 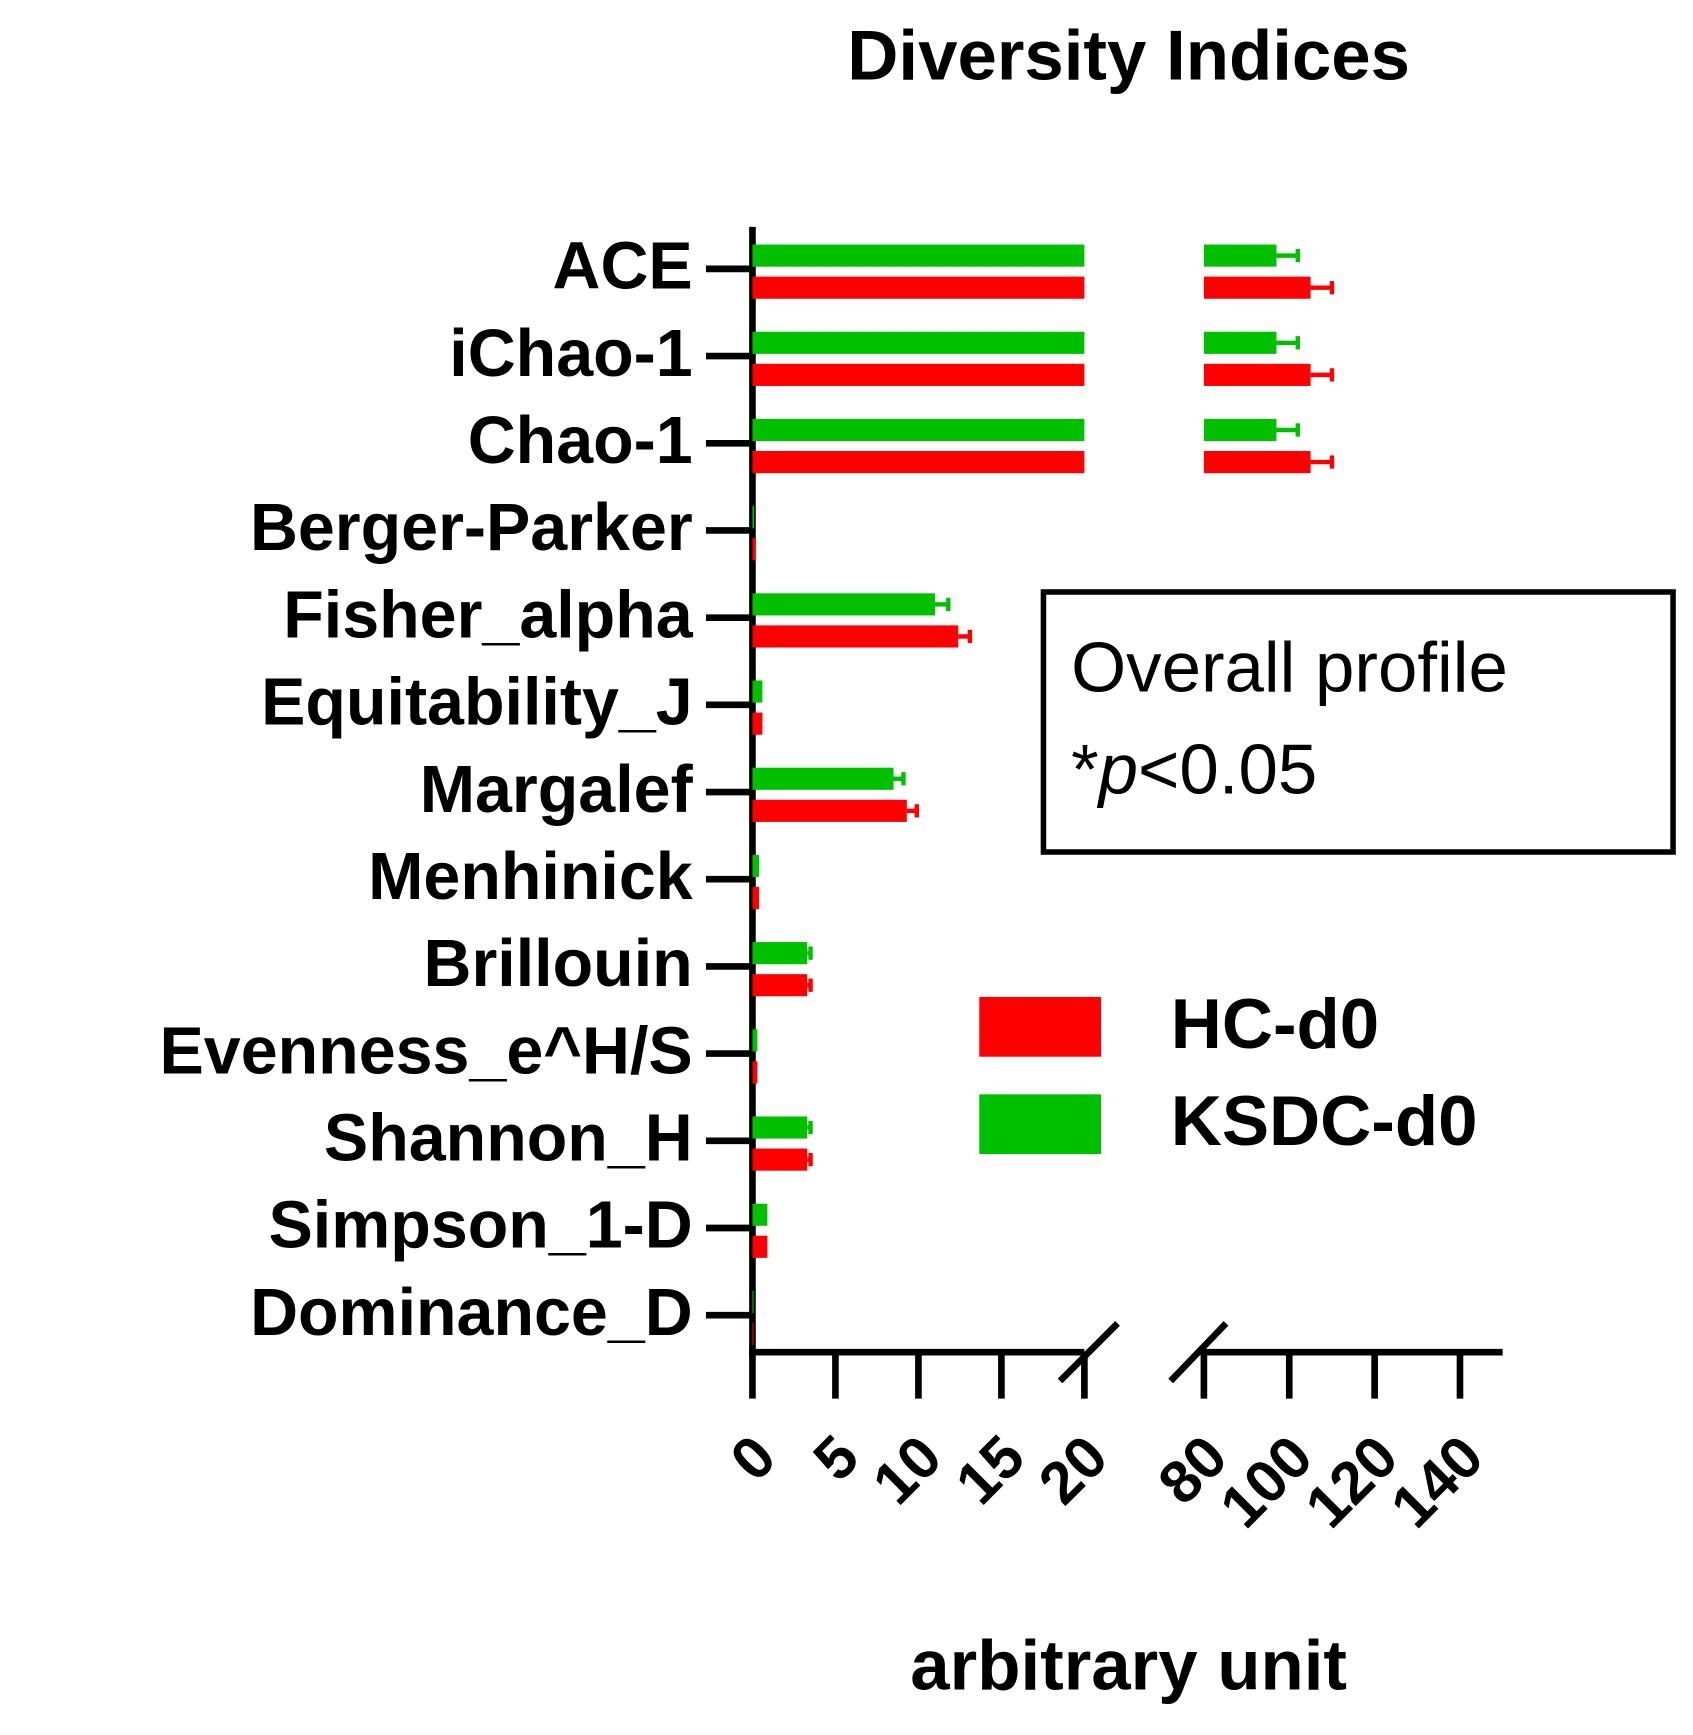 I want to click on annotation-box, so click(x=1358, y=722).